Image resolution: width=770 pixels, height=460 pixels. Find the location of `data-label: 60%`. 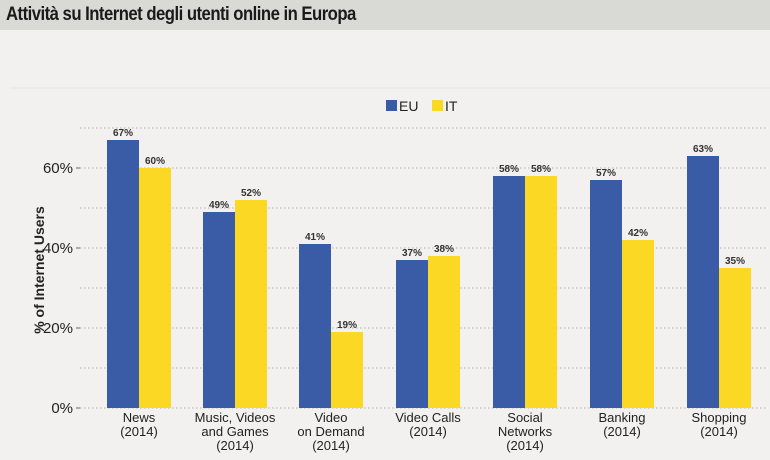

data-label: 60% is located at coordinates (155, 161).